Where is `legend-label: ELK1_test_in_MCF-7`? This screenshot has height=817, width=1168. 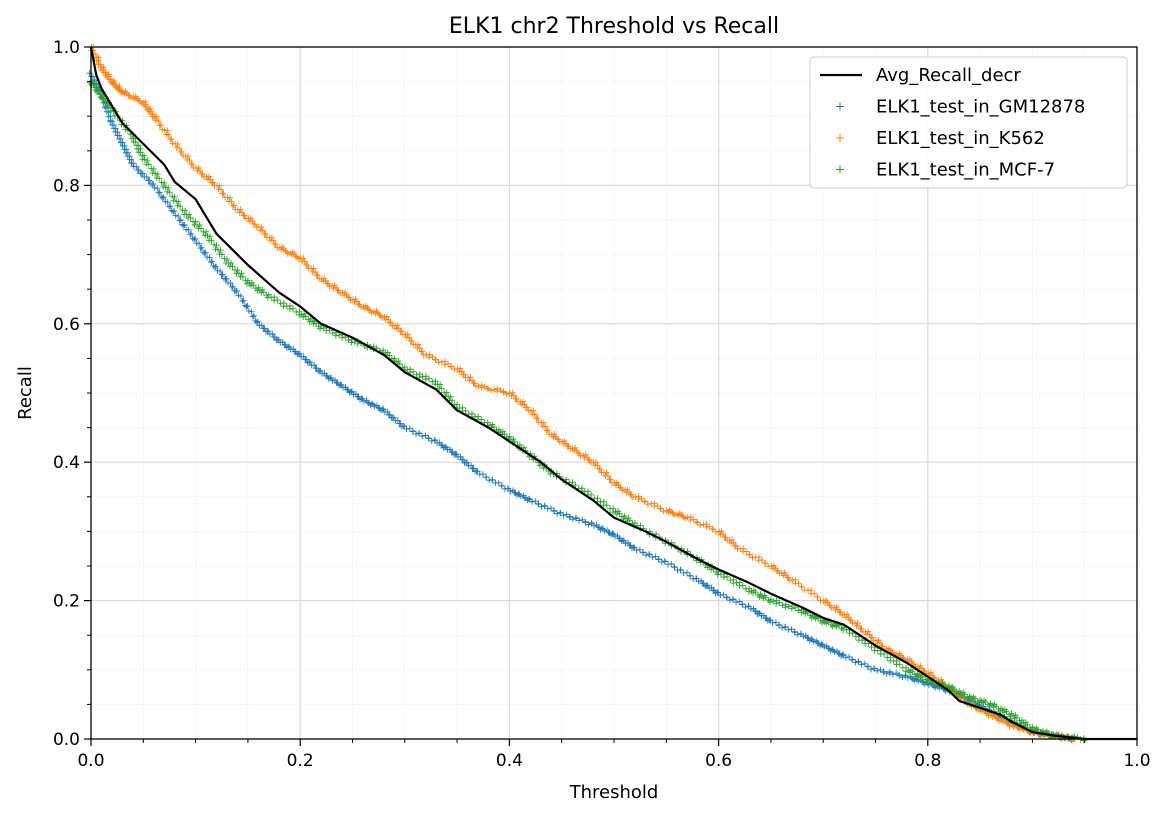 legend-label: ELK1_test_in_MCF-7 is located at coordinates (965, 170).